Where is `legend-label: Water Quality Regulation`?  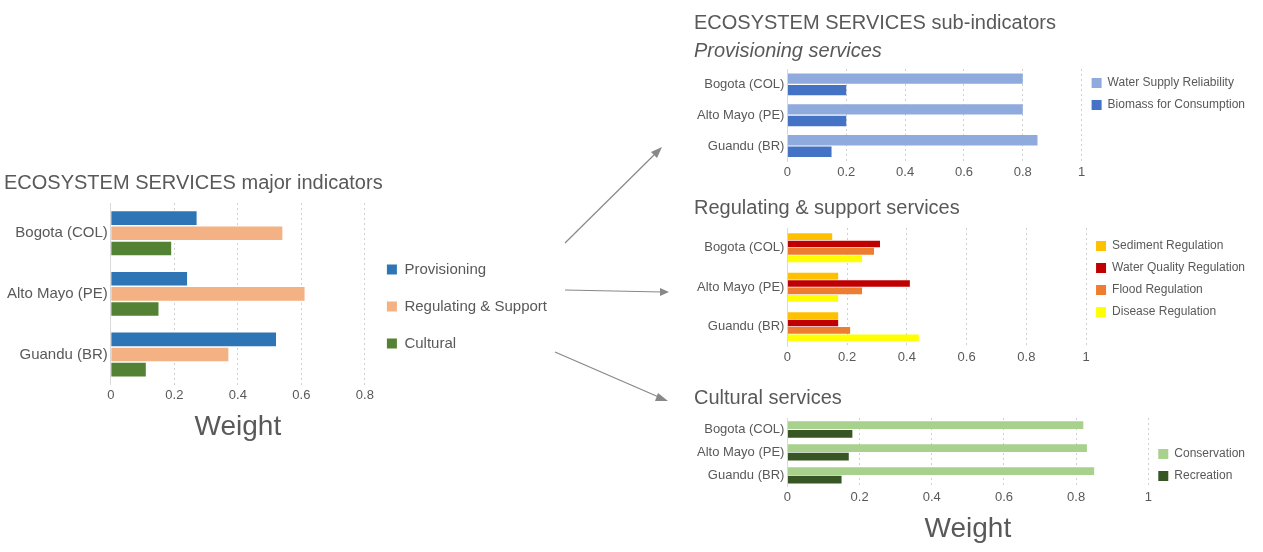 legend-label: Water Quality Regulation is located at coordinates (1178, 267).